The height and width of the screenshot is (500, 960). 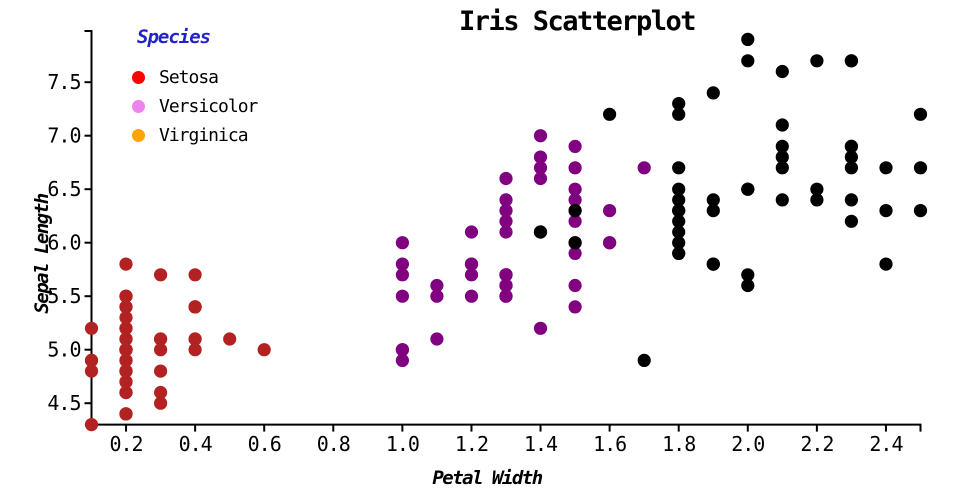 What do you see at coordinates (42, 254) in the screenshot?
I see `y-axis-label: Sepal Length` at bounding box center [42, 254].